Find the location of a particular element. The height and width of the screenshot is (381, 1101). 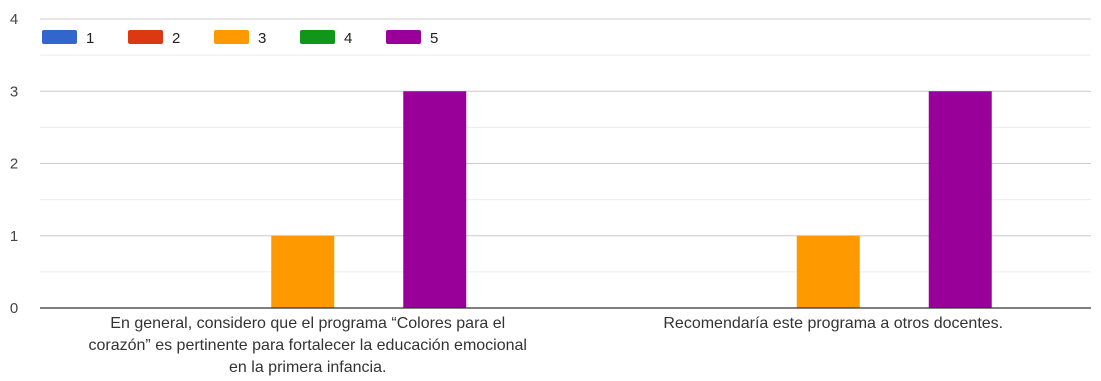

y-tick-label: 1 is located at coordinates (14, 236).